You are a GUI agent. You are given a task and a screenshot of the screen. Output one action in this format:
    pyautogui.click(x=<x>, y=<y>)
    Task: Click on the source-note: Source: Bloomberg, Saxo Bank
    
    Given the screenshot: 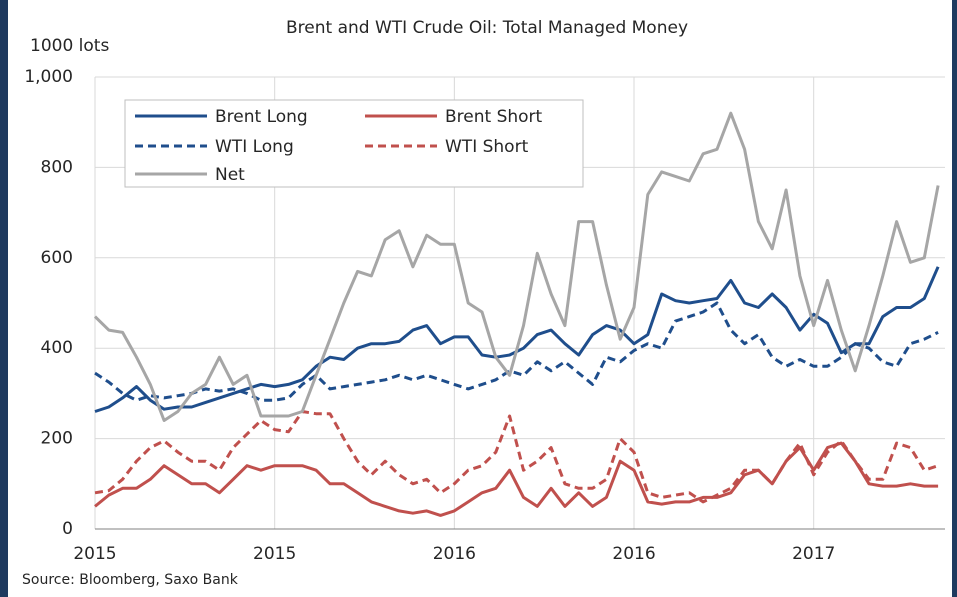 What is the action you would take?
    pyautogui.click(x=130, y=580)
    